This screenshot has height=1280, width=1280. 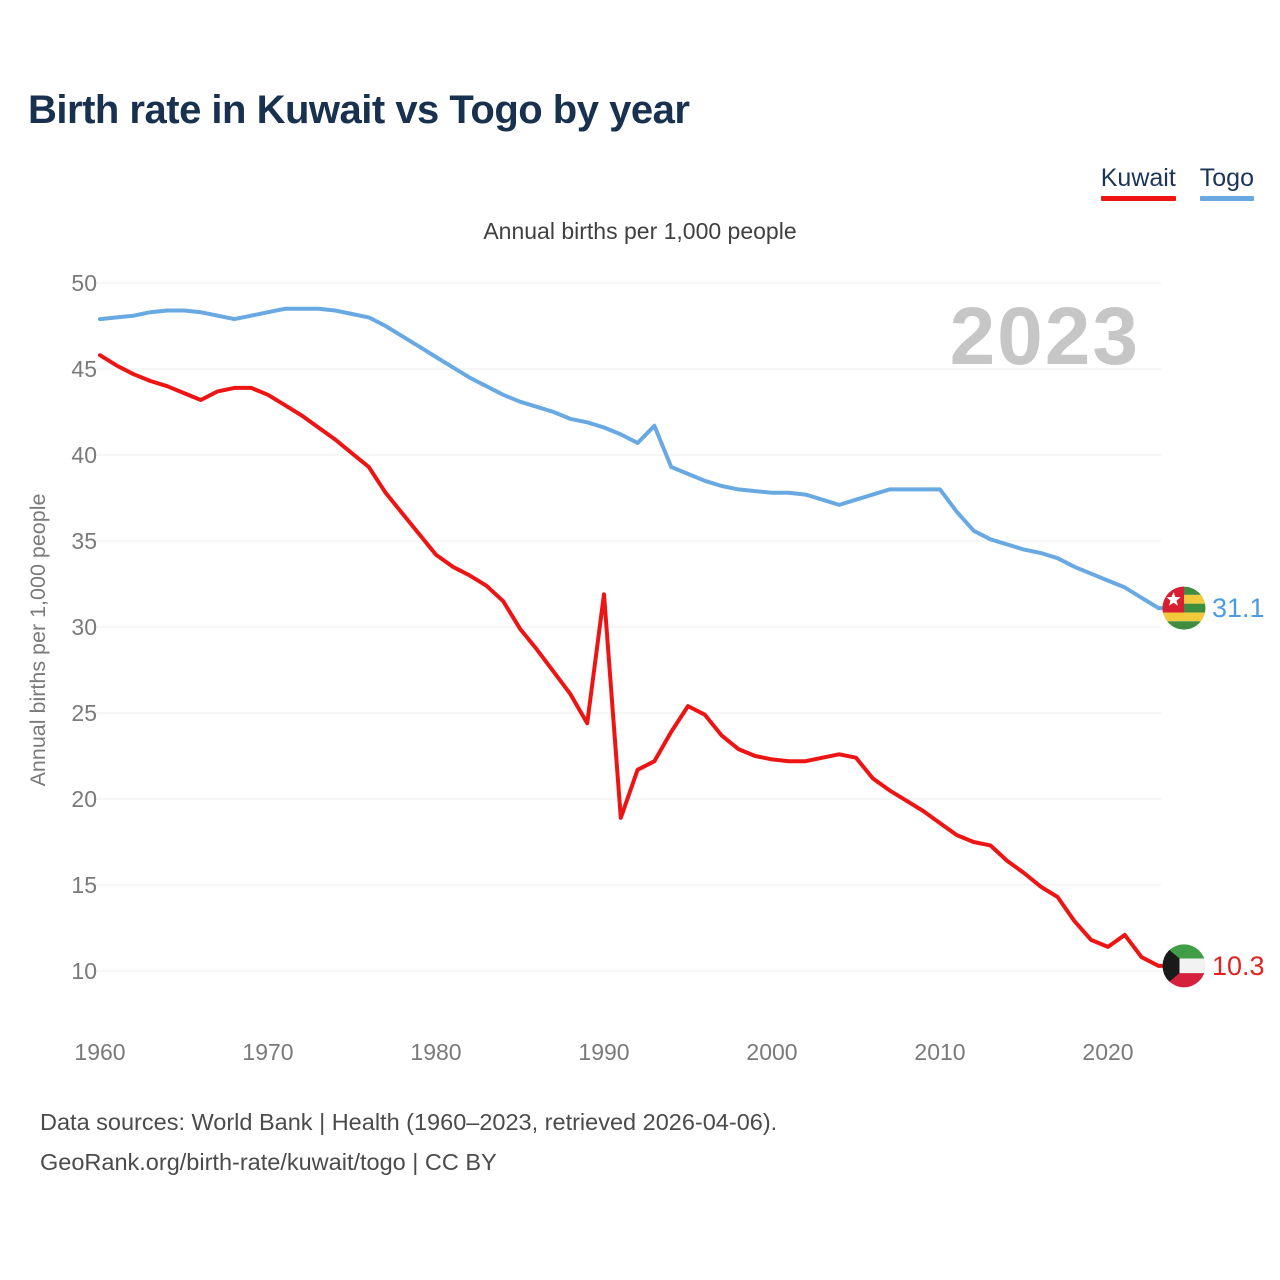 I want to click on legend-item-kuwait: Kuwait, so click(x=1138, y=182).